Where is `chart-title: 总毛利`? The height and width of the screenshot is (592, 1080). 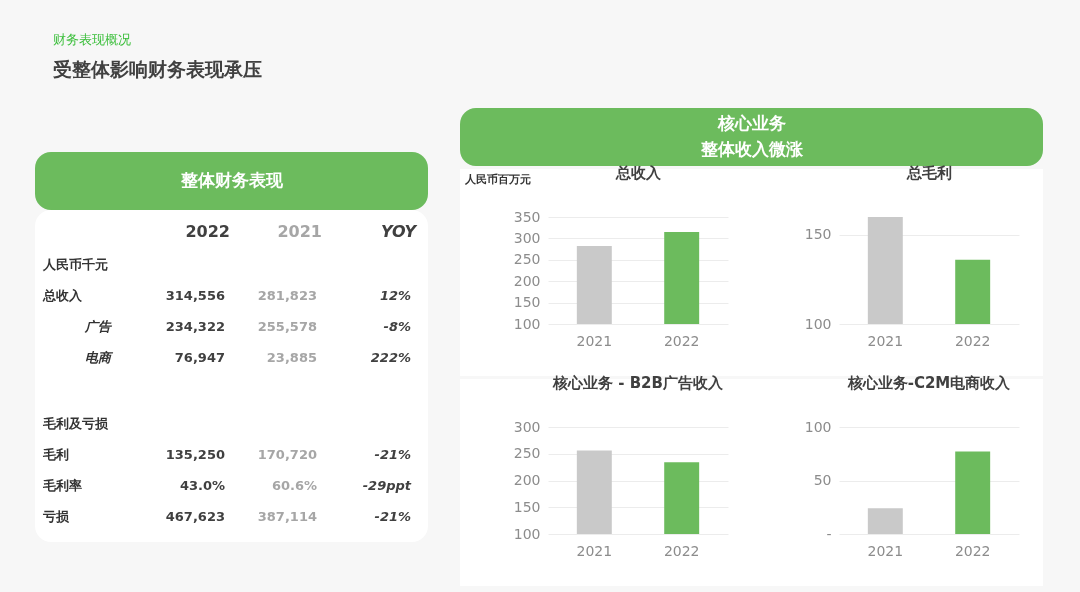
chart-title: 总毛利 is located at coordinates (928, 173).